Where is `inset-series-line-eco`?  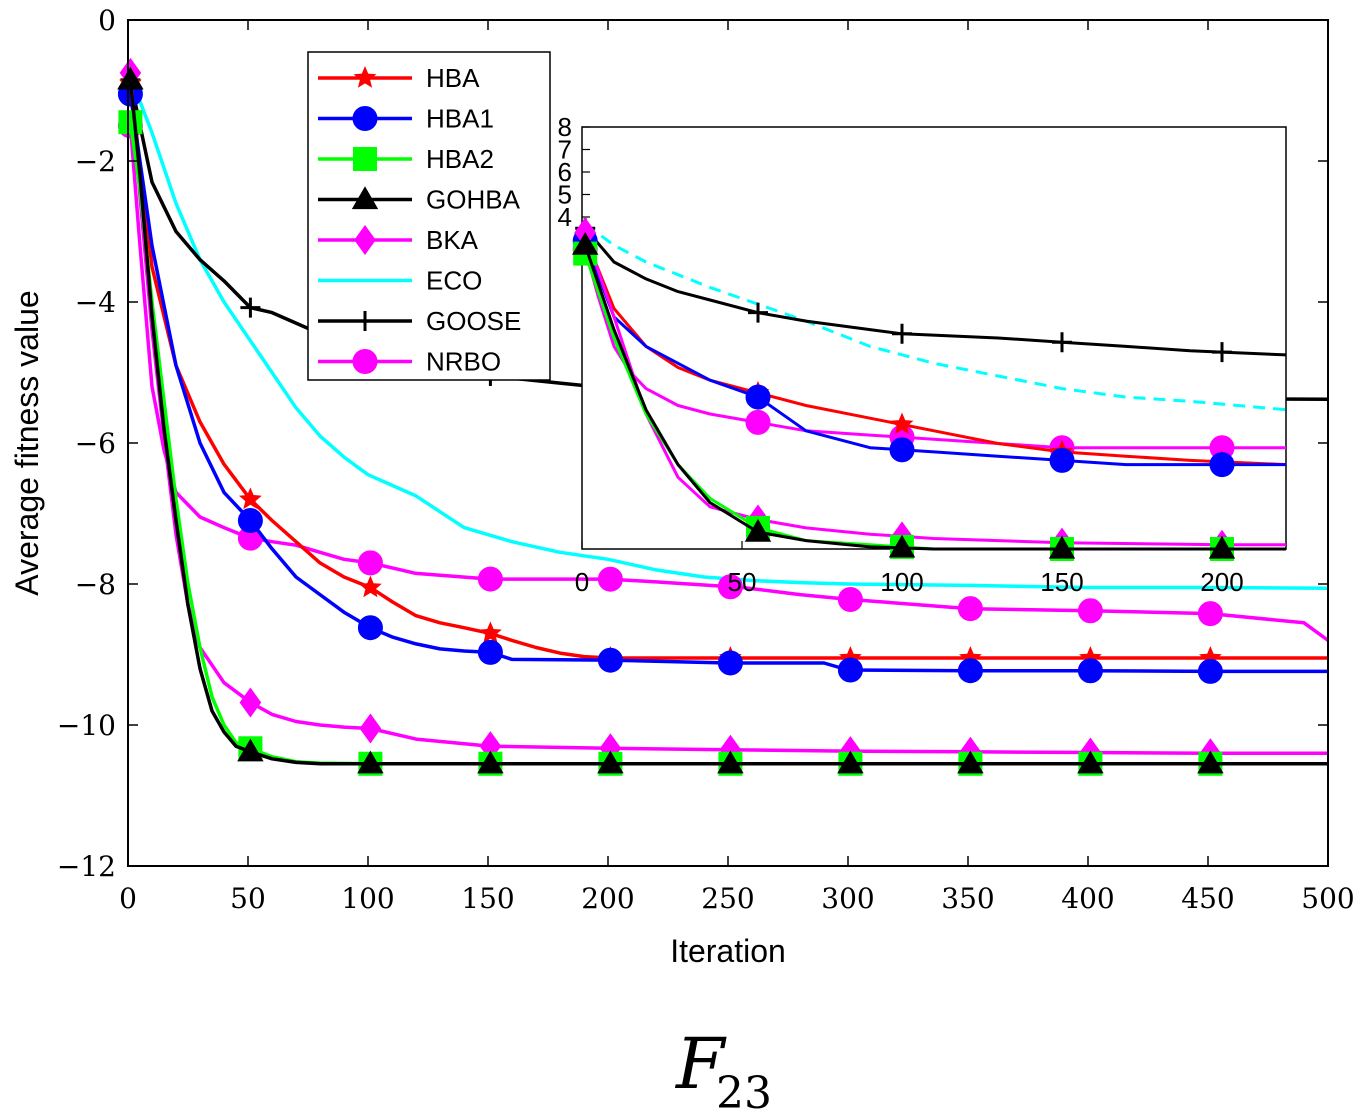 inset-series-line-eco is located at coordinates (935, 317).